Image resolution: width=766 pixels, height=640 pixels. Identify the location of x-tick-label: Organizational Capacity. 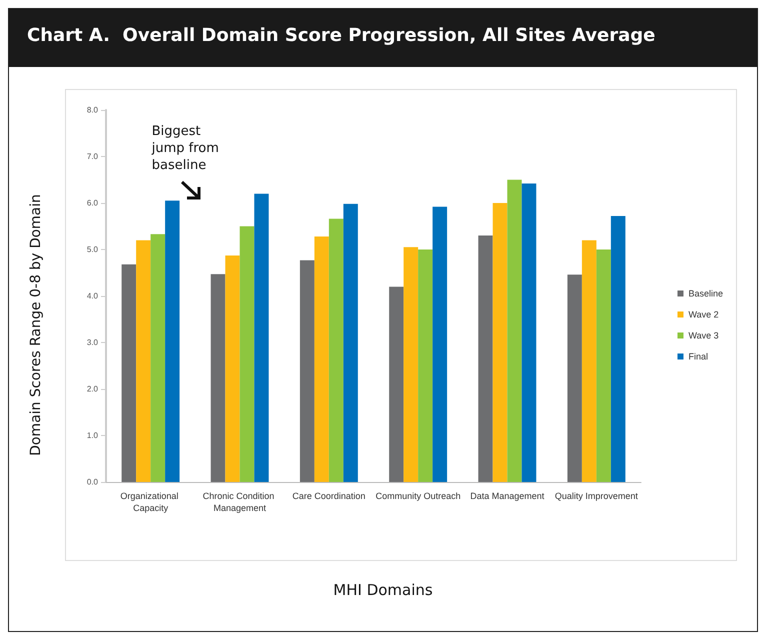
(150, 502).